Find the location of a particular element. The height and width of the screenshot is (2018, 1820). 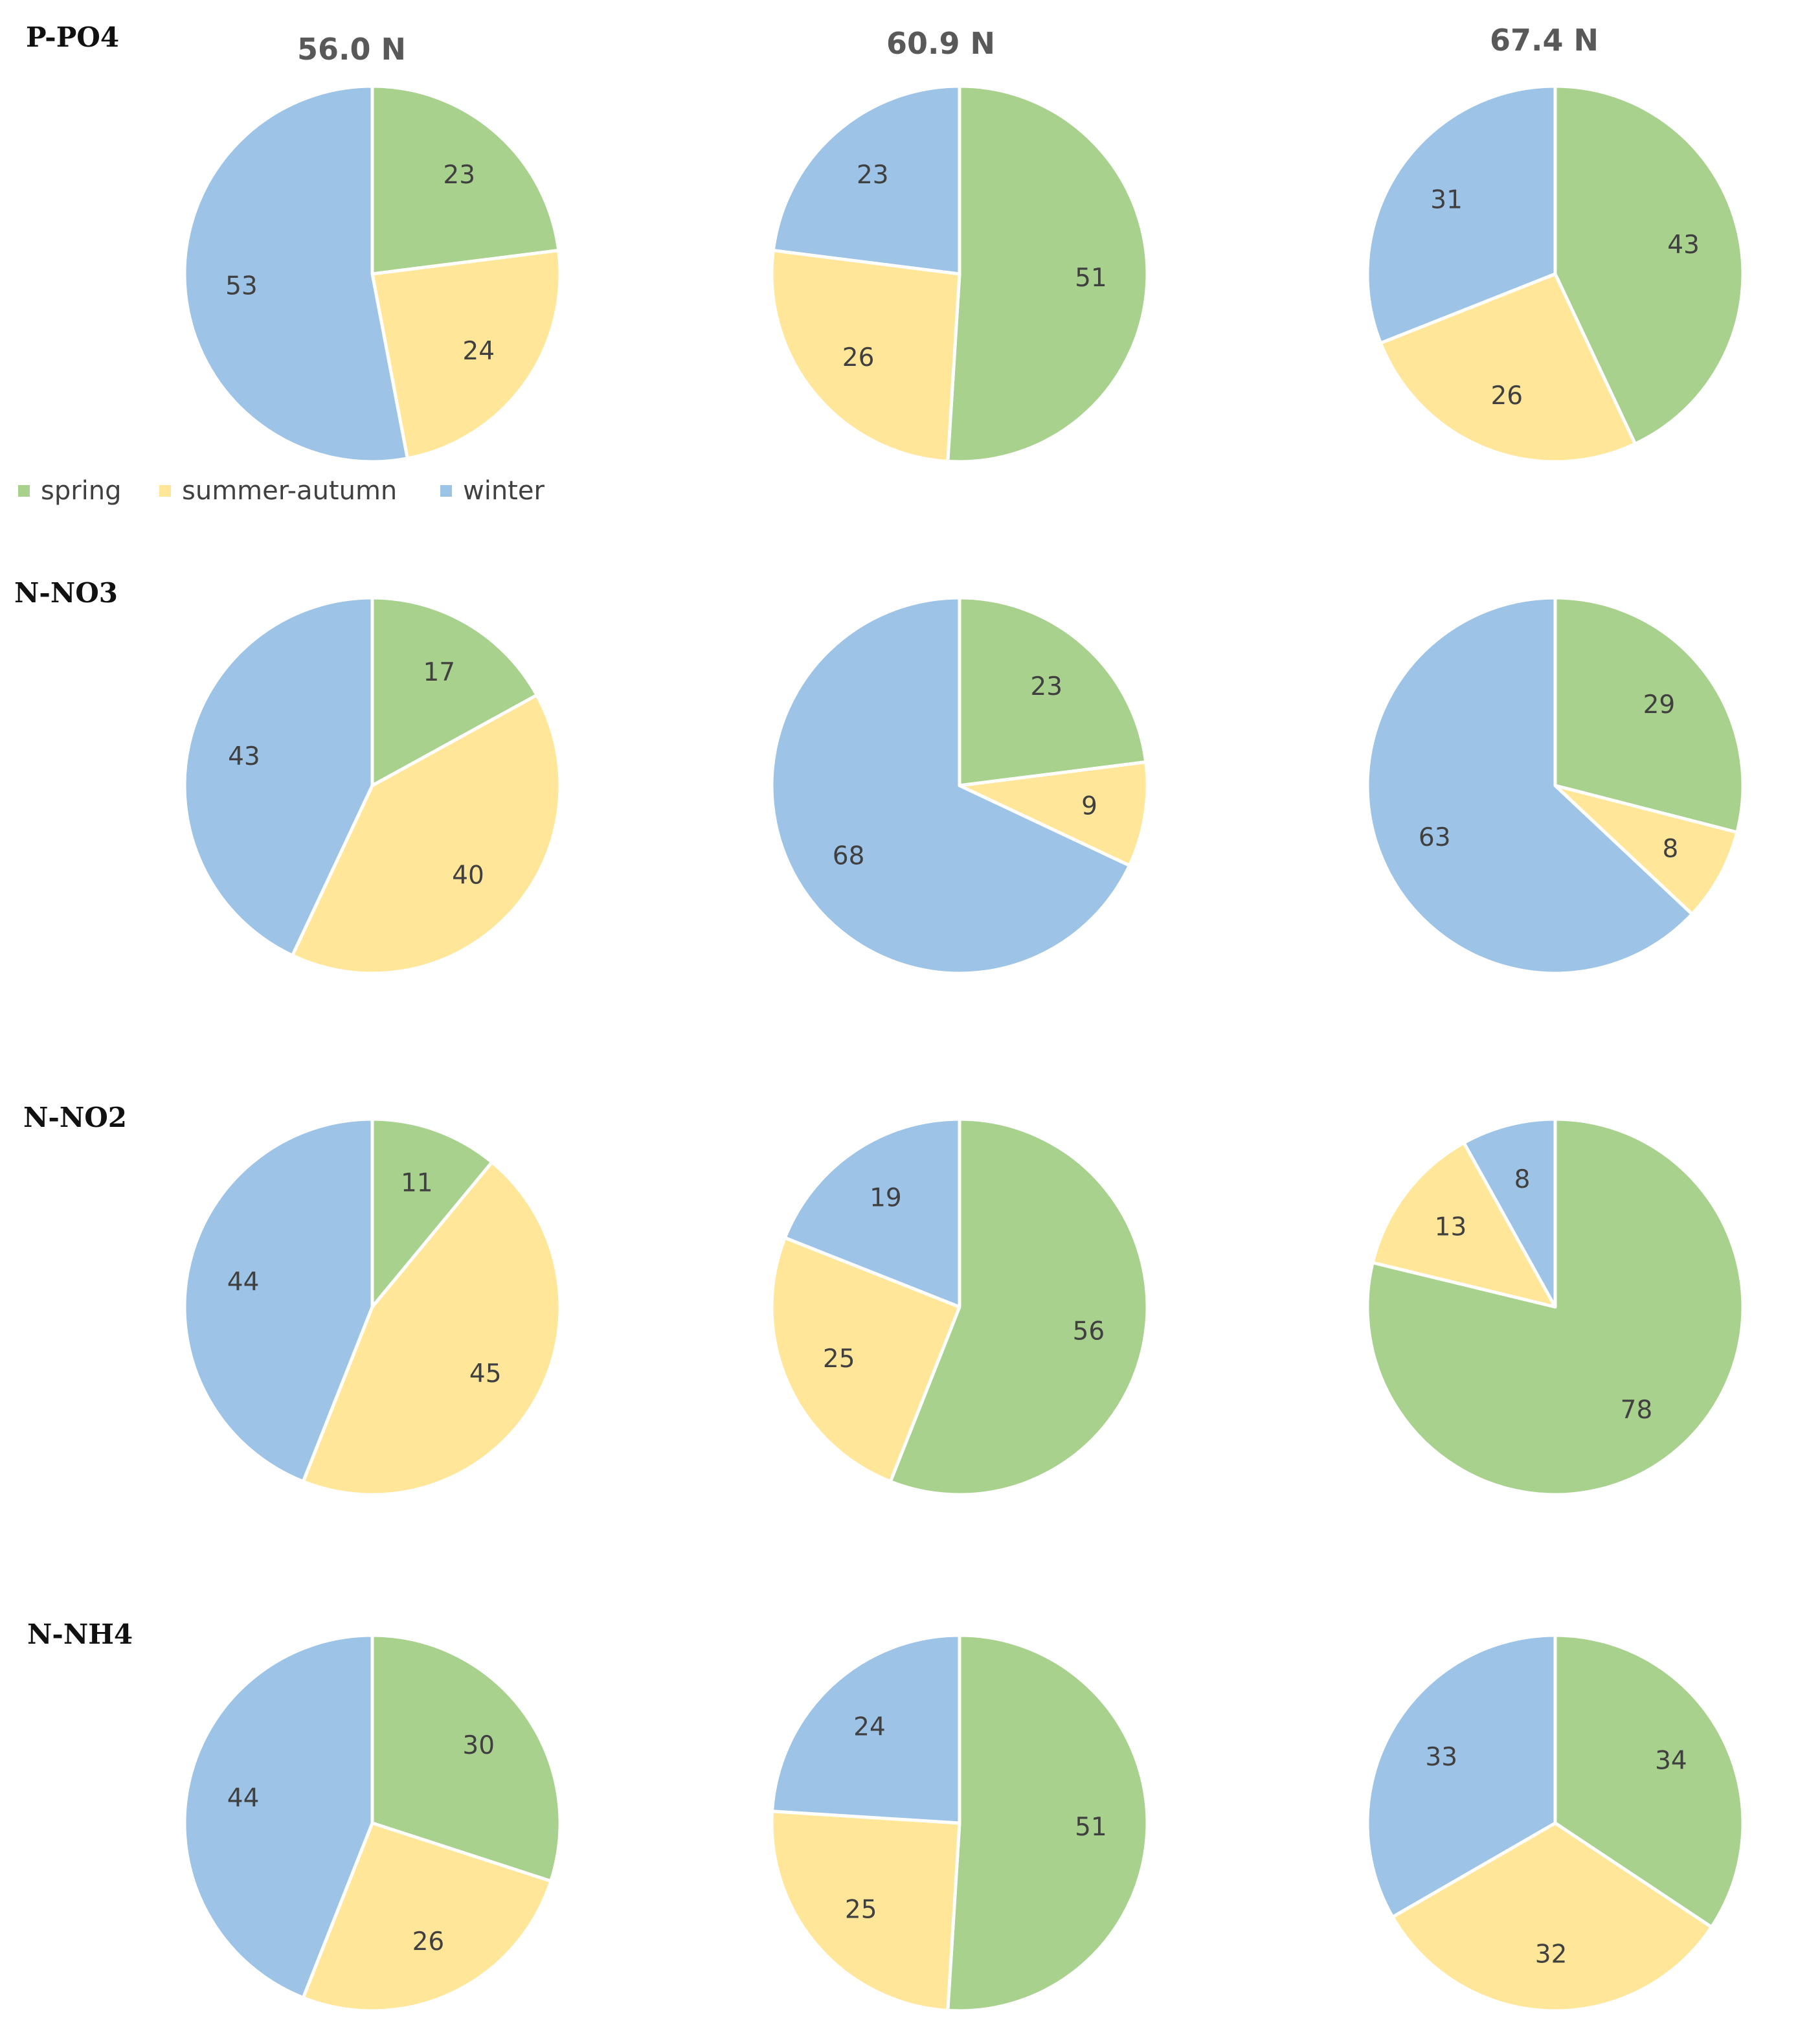

pie-n-no2-56-0-n: 11 45 44 is located at coordinates (372, 1307).